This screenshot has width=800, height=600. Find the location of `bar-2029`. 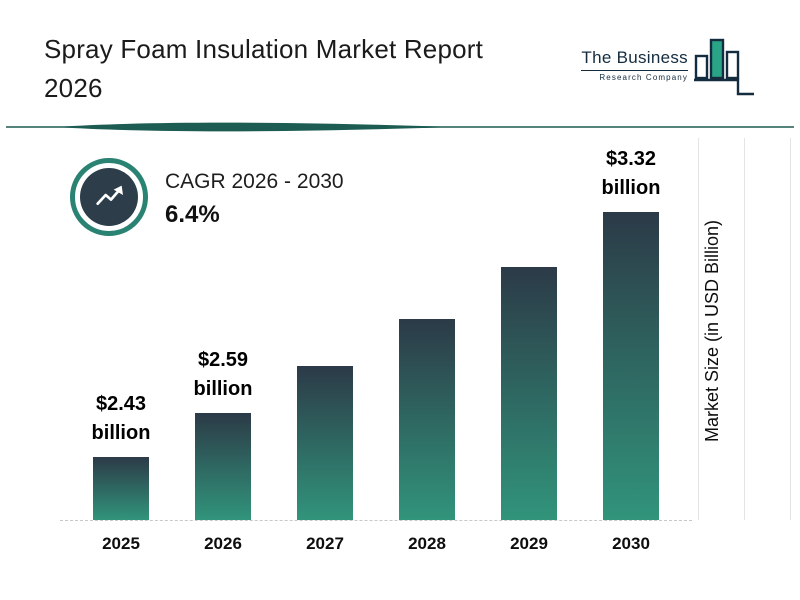

bar-2029 is located at coordinates (529, 393).